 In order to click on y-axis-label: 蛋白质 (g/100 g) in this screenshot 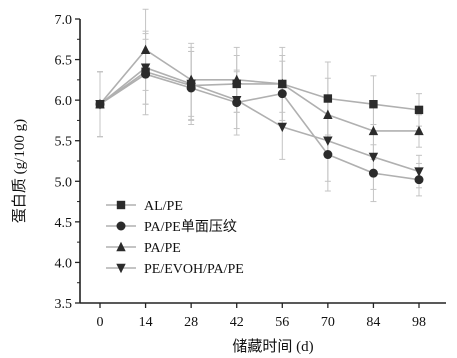, I will do `click(19, 171)`.